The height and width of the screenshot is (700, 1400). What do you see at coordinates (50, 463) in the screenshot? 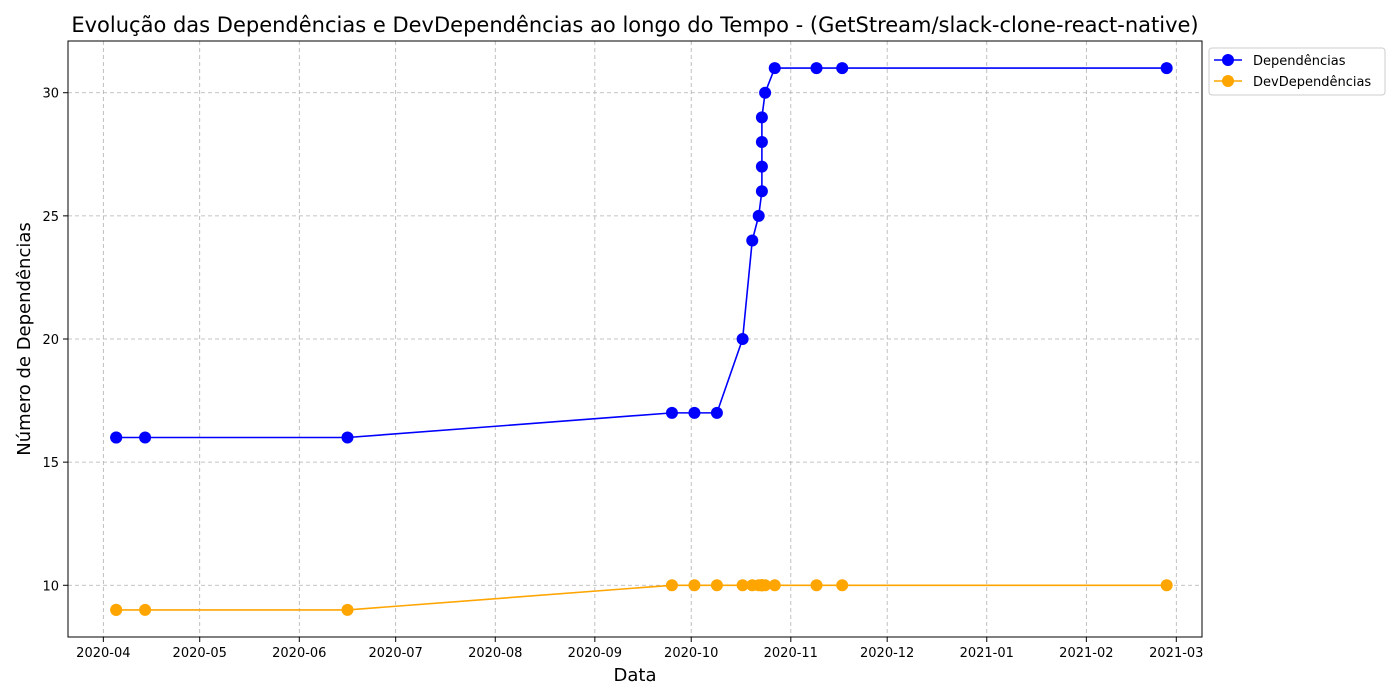
I see `y-tick-label: 15` at bounding box center [50, 463].